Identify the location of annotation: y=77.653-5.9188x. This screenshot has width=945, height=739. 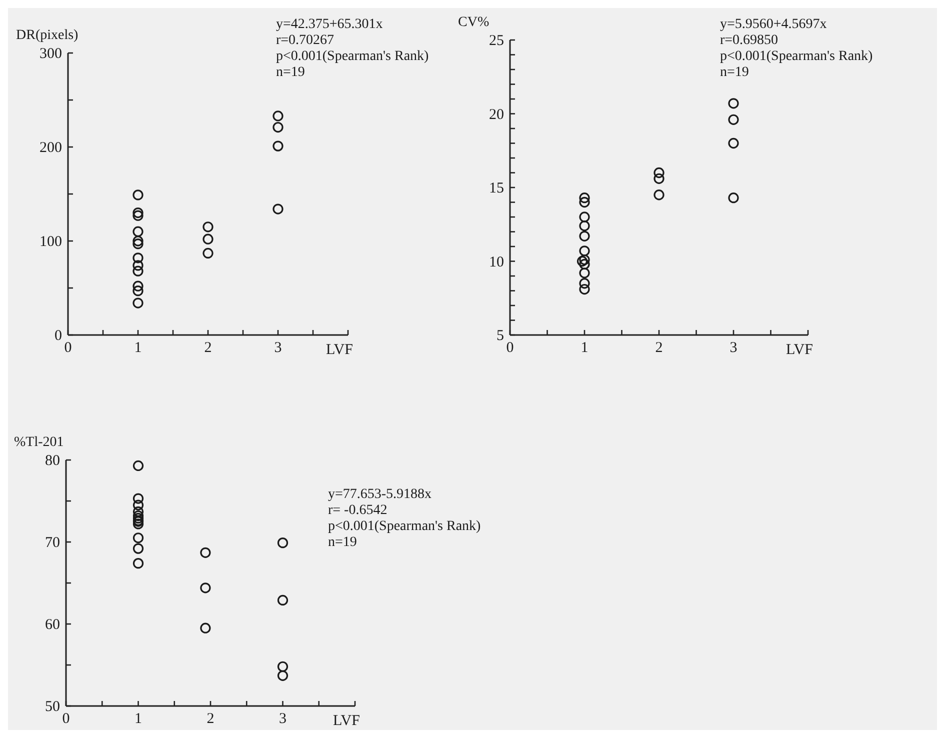
(380, 494).